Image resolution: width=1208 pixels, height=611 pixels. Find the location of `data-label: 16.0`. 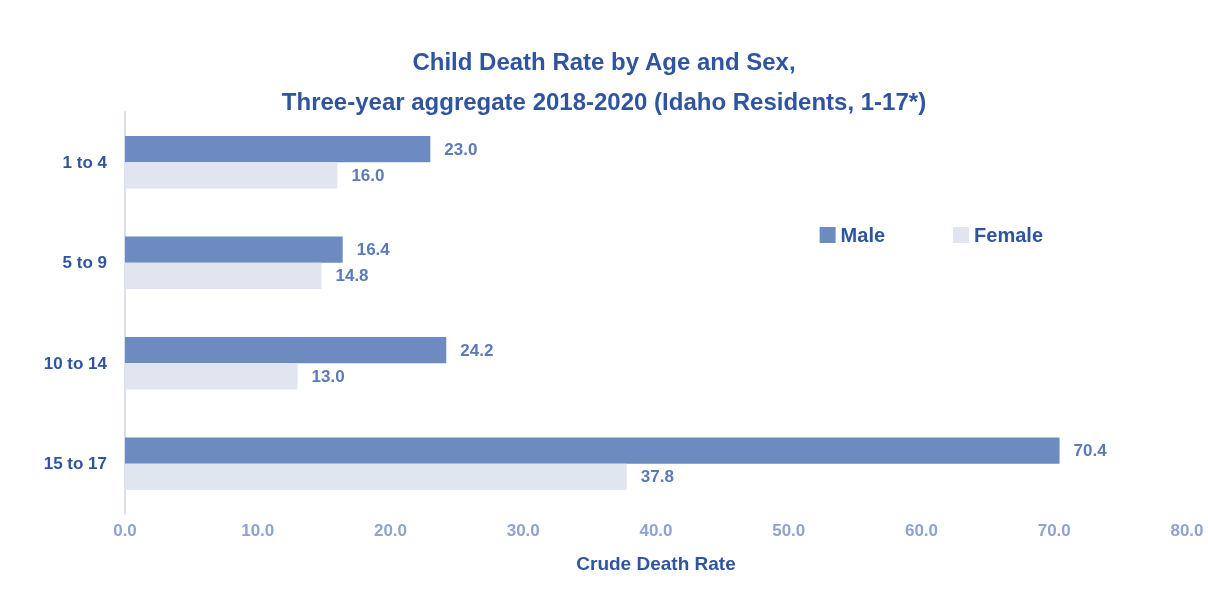

data-label: 16.0 is located at coordinates (368, 175).